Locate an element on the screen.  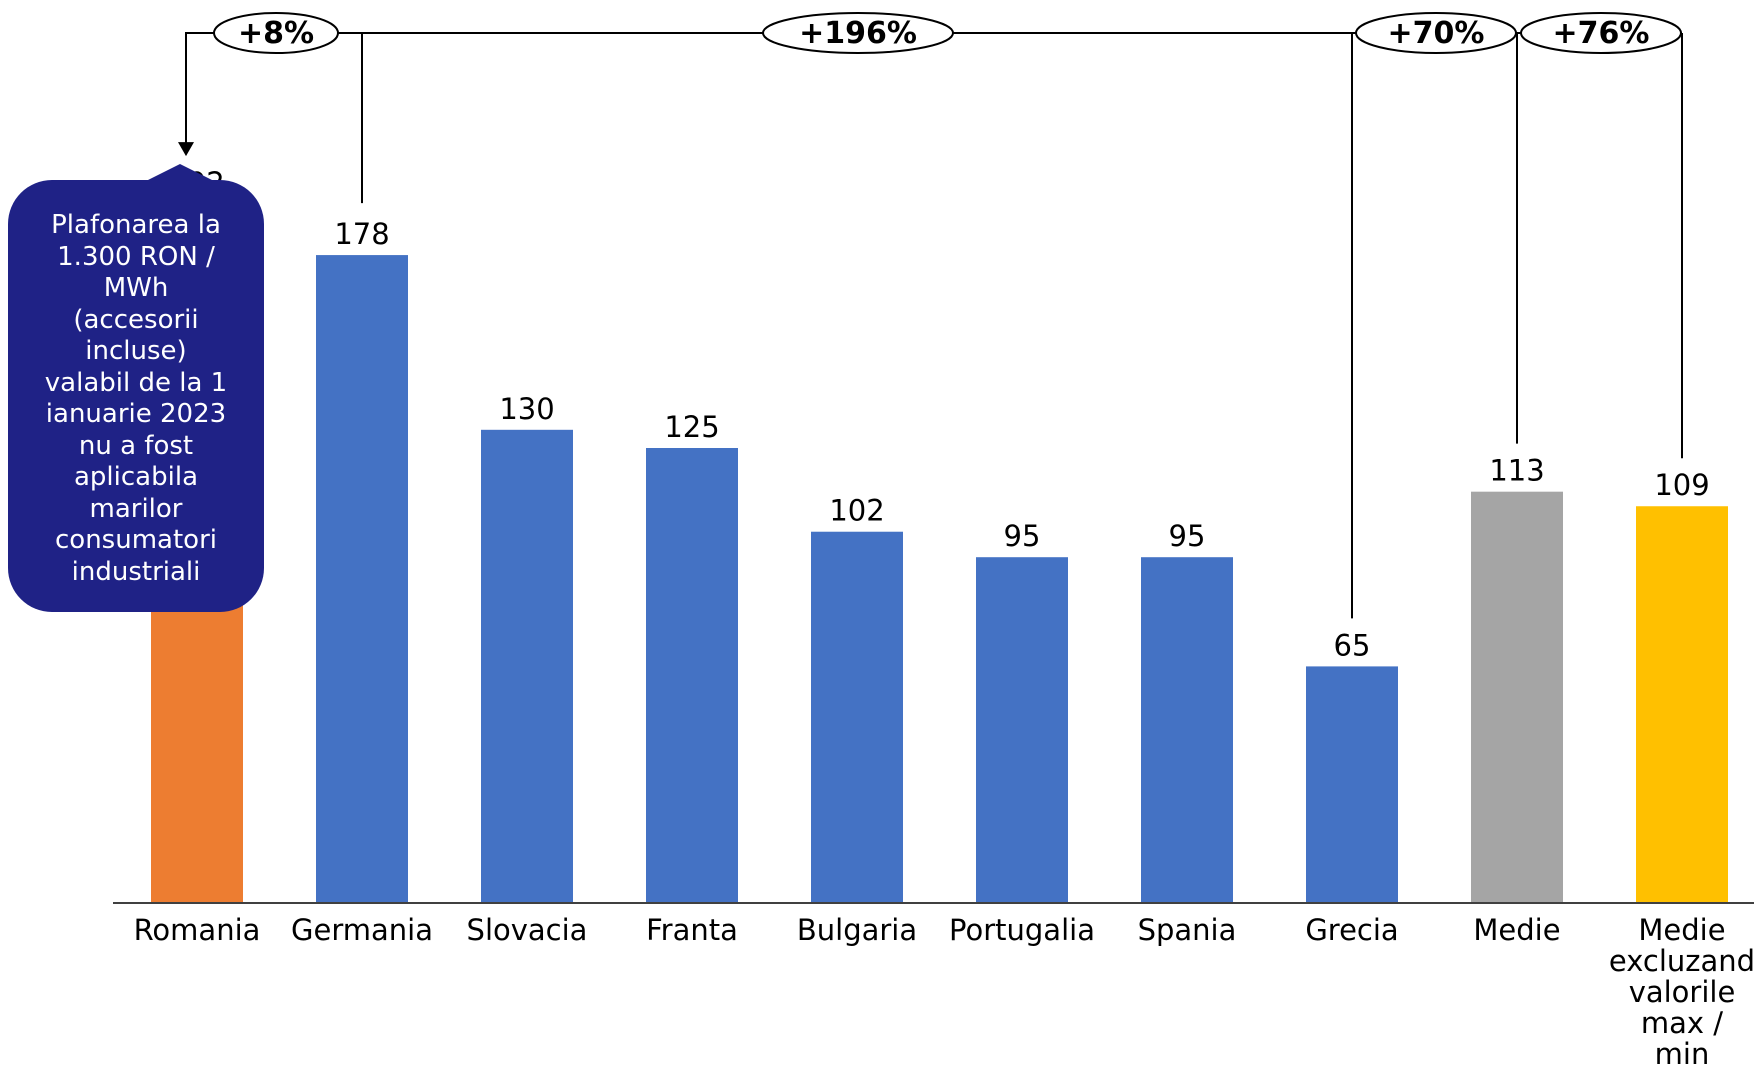
pct-badge-1: +8% is located at coordinates (276, 33).